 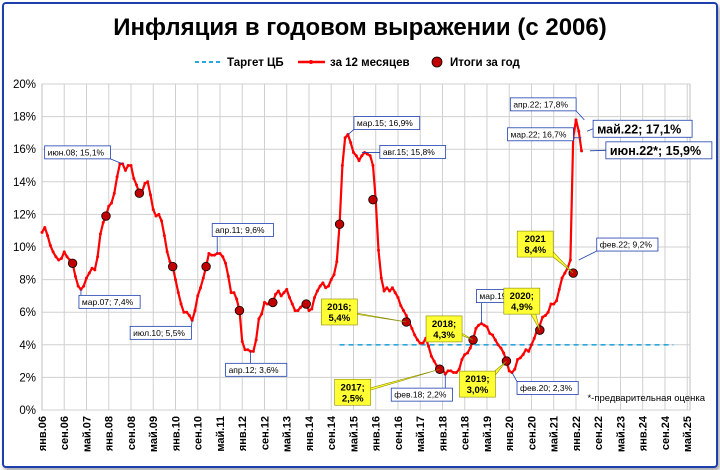 What do you see at coordinates (385, 123) in the screenshot?
I see `annotation-label: мар.15; 16,9%` at bounding box center [385, 123].